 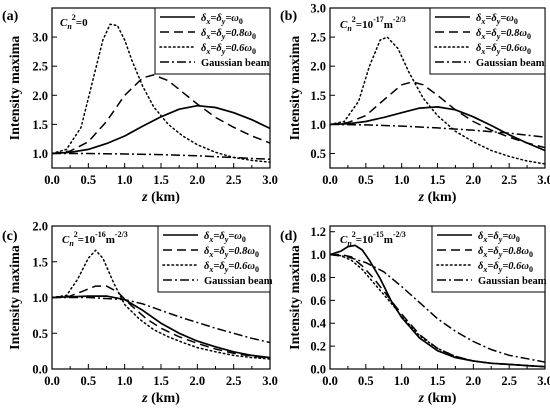 What do you see at coordinates (288, 16) in the screenshot?
I see `panel-label: (b)` at bounding box center [288, 16].